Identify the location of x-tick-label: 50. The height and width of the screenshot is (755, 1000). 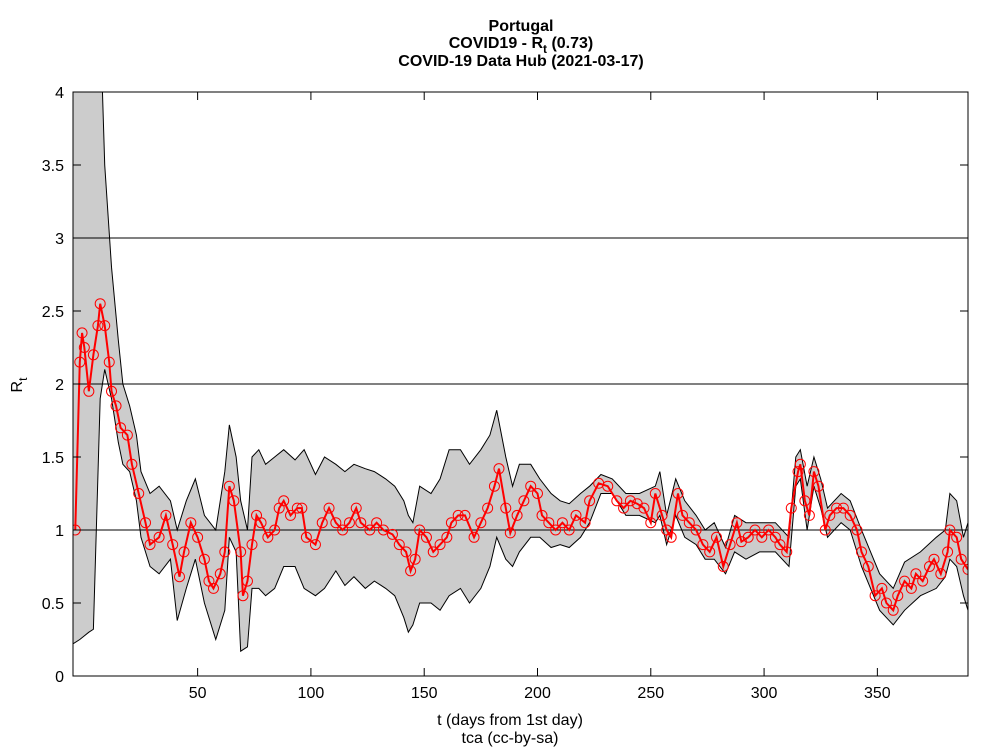
(198, 693).